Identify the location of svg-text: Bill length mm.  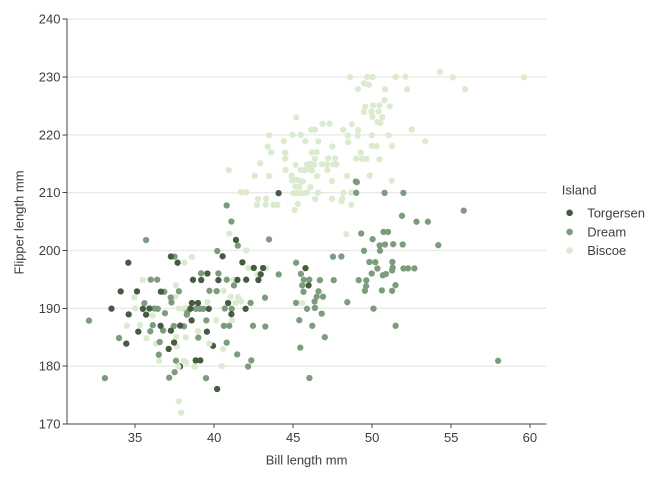
(307, 460).